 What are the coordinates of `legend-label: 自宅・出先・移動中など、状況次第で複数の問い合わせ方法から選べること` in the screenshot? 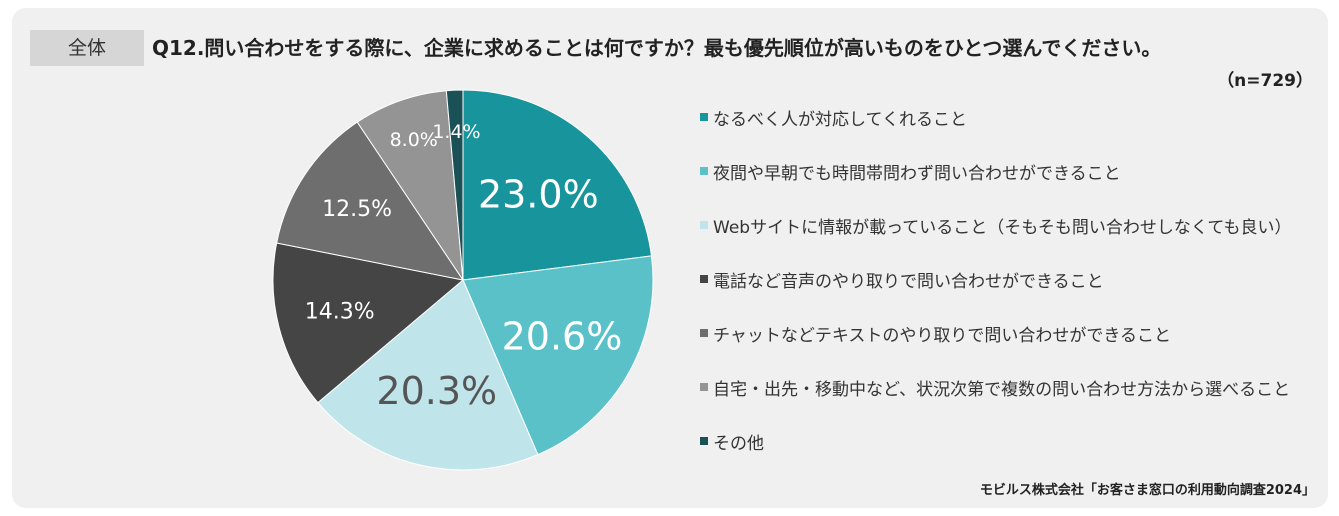 It's located at (1002, 389).